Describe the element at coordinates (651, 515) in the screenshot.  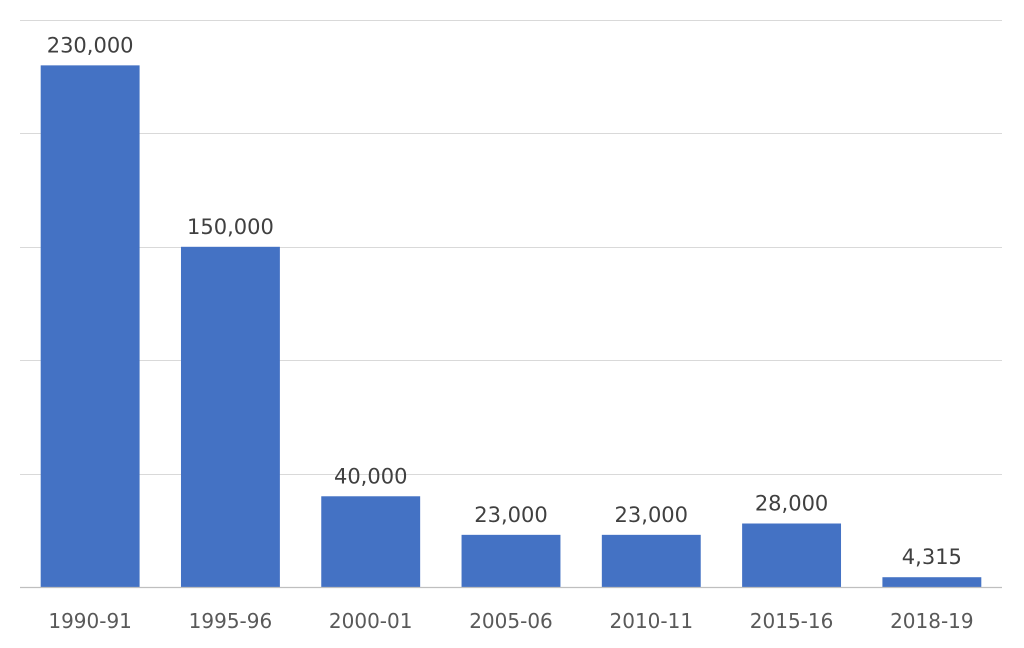
I see `data-label-2010-11: 23,000` at that location.